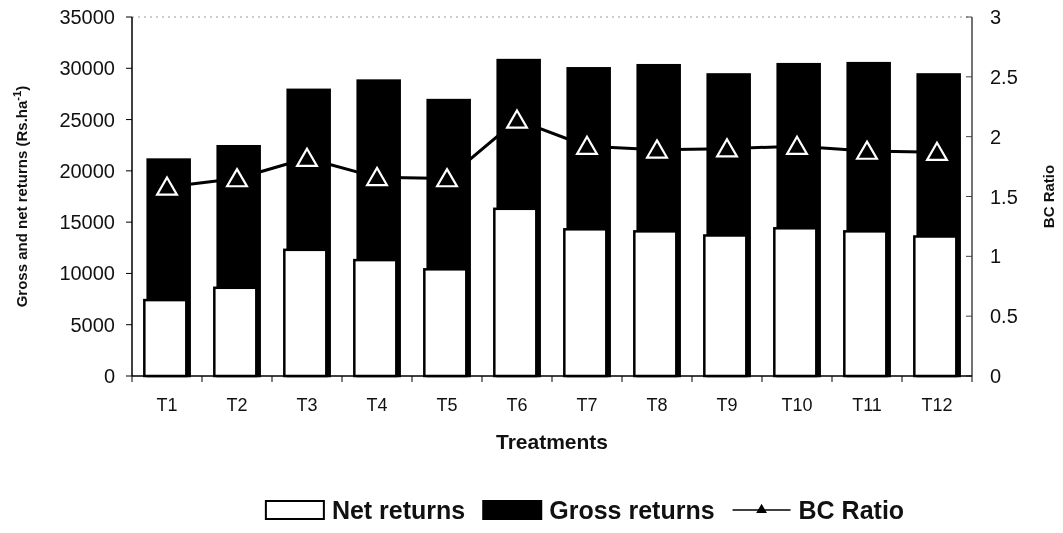 Image resolution: width=1063 pixels, height=533 pixels. I want to click on y-tick-label: 35000, so click(87, 17).